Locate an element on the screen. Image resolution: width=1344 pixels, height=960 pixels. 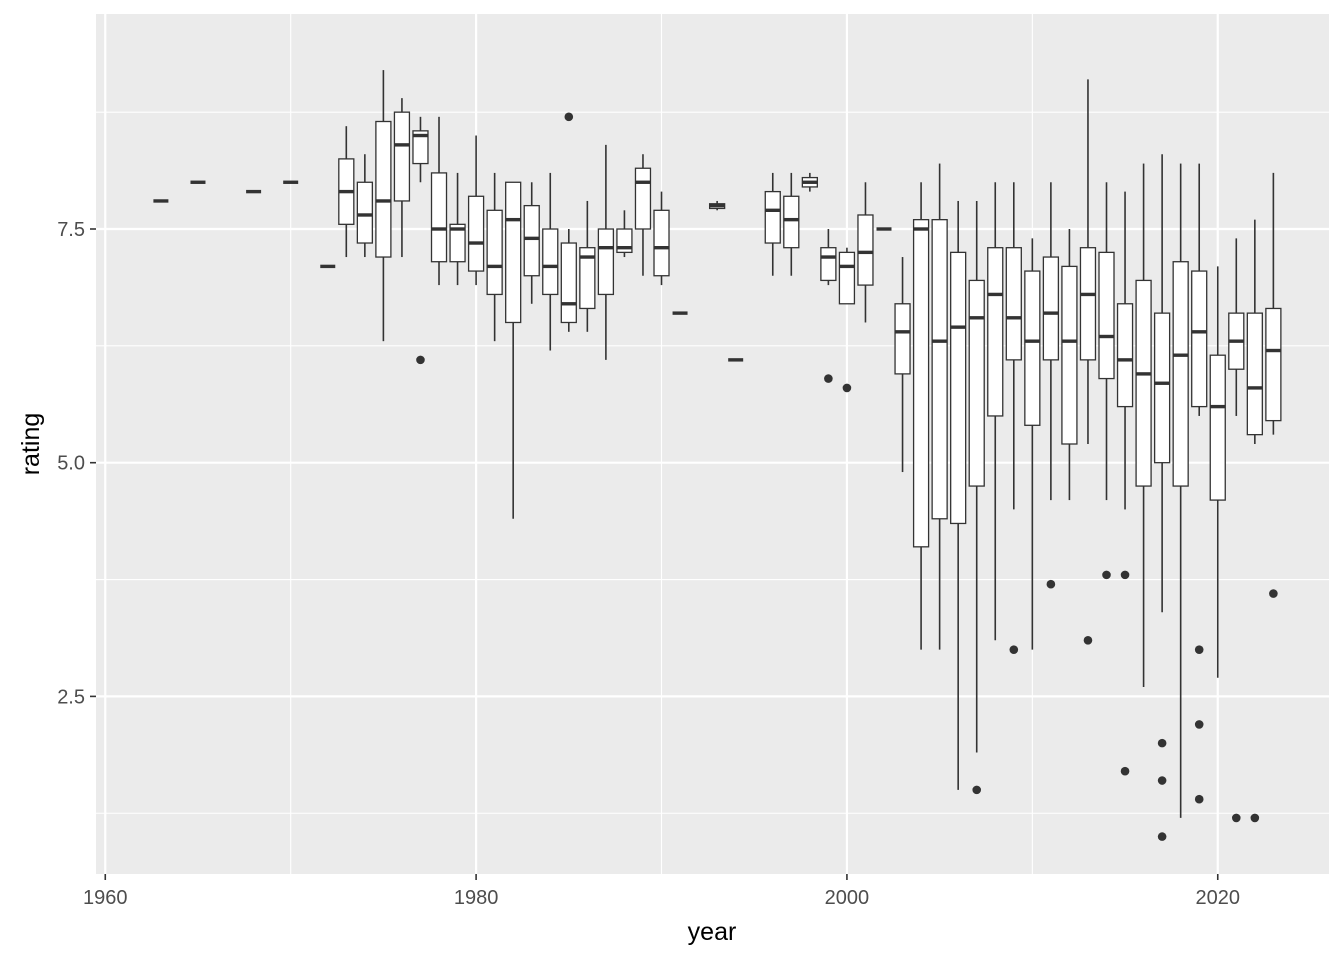
box-2023 is located at coordinates (1273, 385).